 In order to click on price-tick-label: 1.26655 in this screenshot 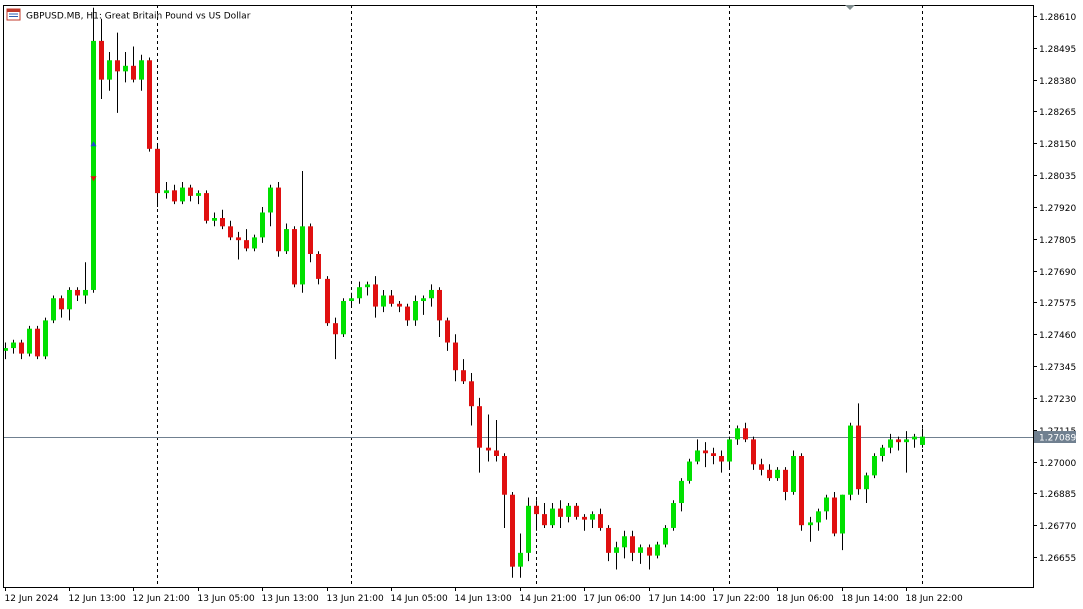, I will do `click(1057, 559)`.